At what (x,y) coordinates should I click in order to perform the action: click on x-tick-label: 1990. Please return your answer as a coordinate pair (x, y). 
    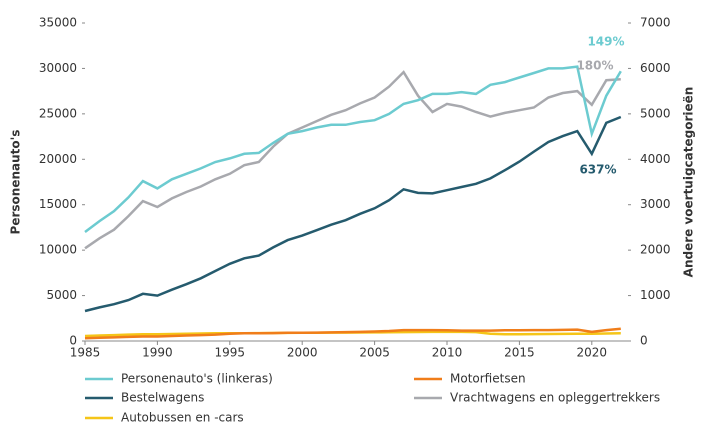
    Looking at the image, I should click on (157, 353).